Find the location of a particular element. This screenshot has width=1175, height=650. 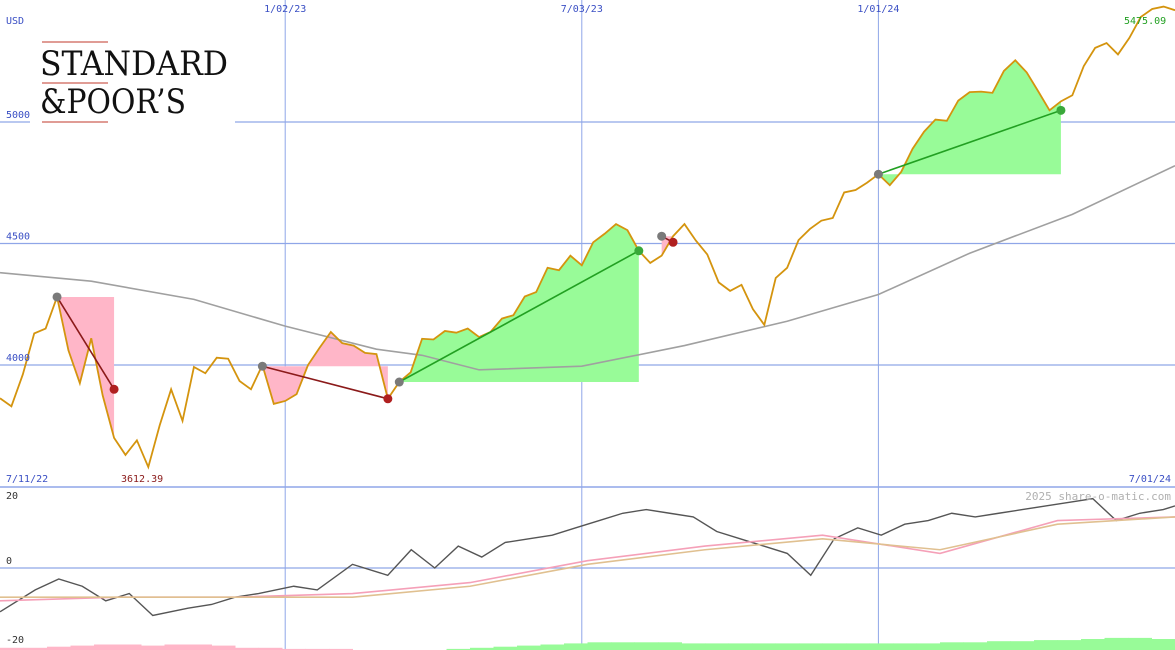

date-tick-label-0: 1/02/23 is located at coordinates (285, 9).